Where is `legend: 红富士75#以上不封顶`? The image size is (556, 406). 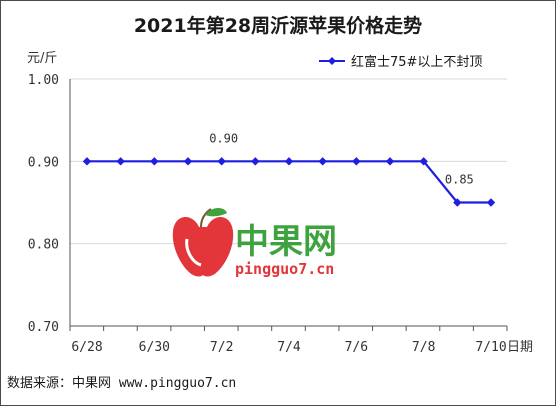 legend: 红富士75#以上不封顶 is located at coordinates (400, 62).